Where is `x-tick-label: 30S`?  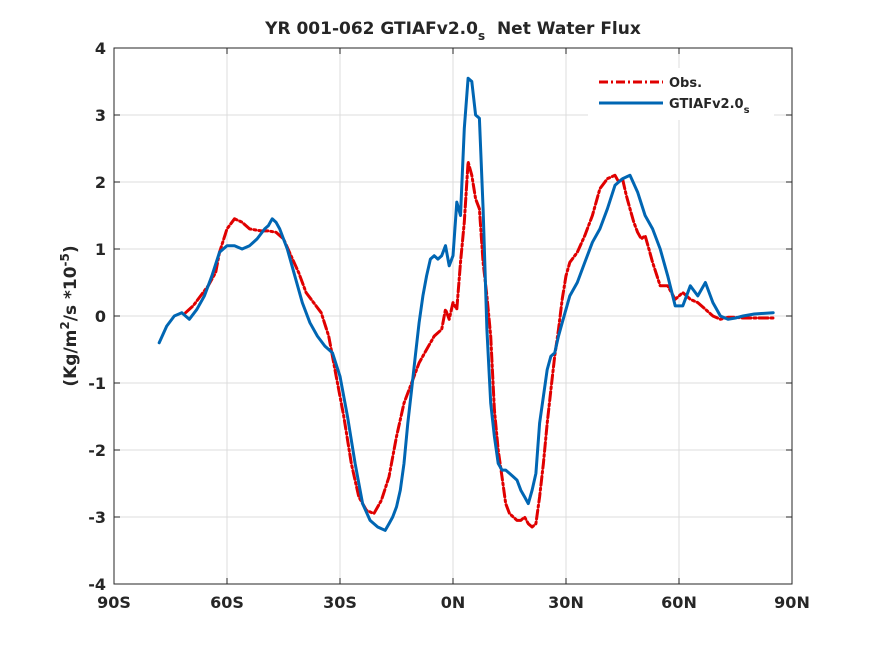
x-tick-label: 30S is located at coordinates (340, 602).